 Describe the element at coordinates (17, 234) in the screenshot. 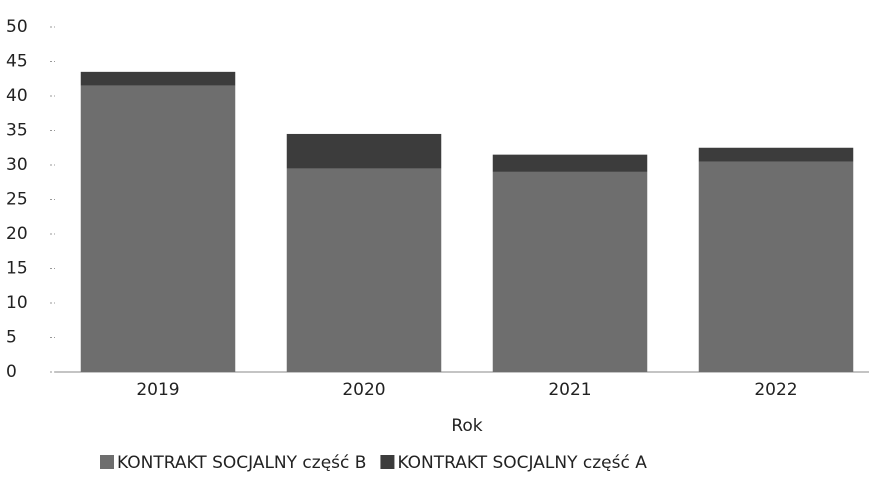

I see `y-tick-label: 20` at that location.